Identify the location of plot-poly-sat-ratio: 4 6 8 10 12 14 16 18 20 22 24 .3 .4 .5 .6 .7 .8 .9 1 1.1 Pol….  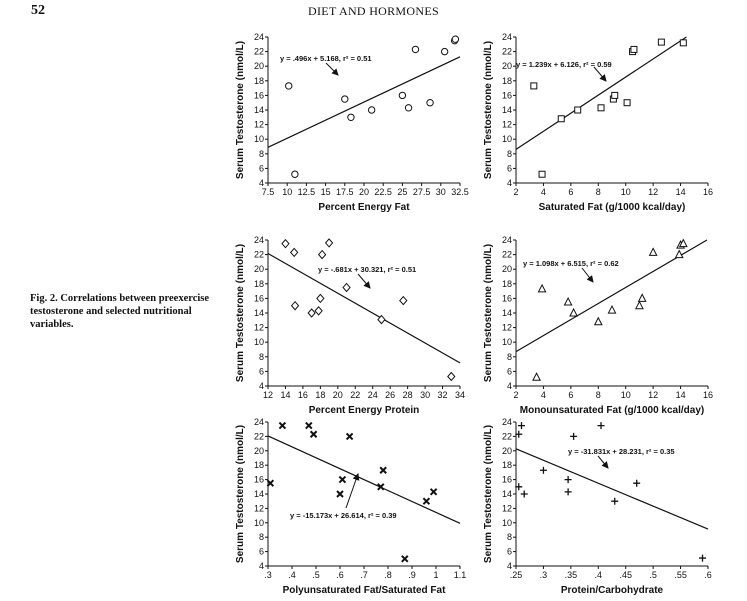
(350, 506).